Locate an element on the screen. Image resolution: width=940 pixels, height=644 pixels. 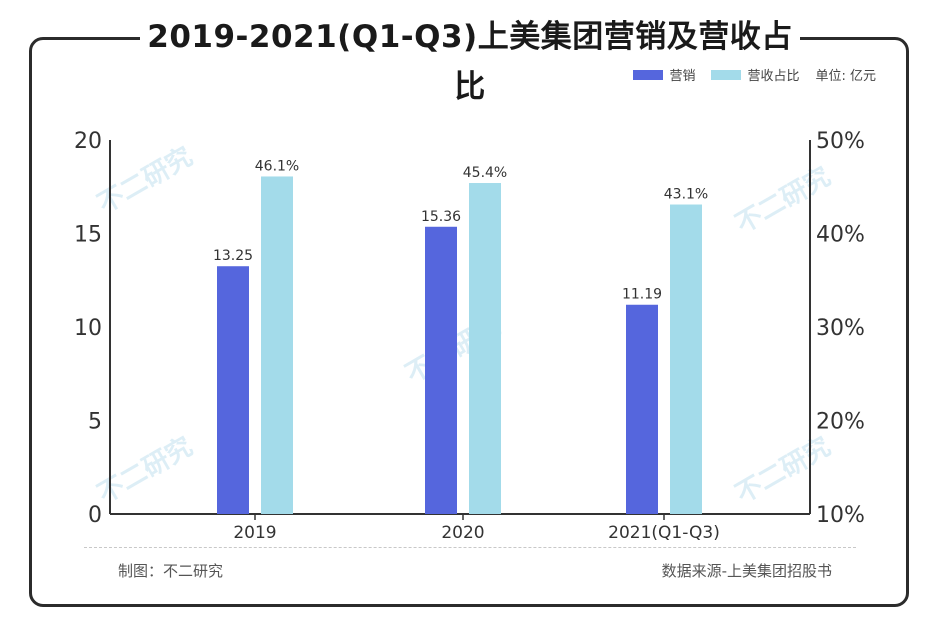
y-right-tick-label: 30% is located at coordinates (840, 328).